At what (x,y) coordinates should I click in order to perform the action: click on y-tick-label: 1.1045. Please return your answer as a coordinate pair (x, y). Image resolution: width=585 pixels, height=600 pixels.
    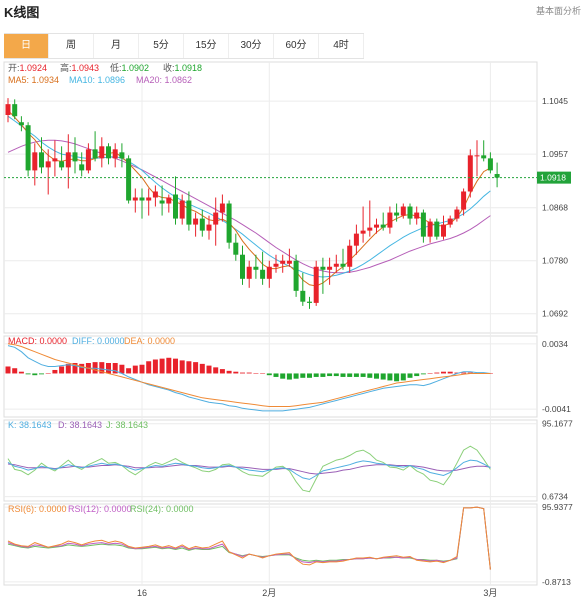
    Looking at the image, I should click on (555, 101).